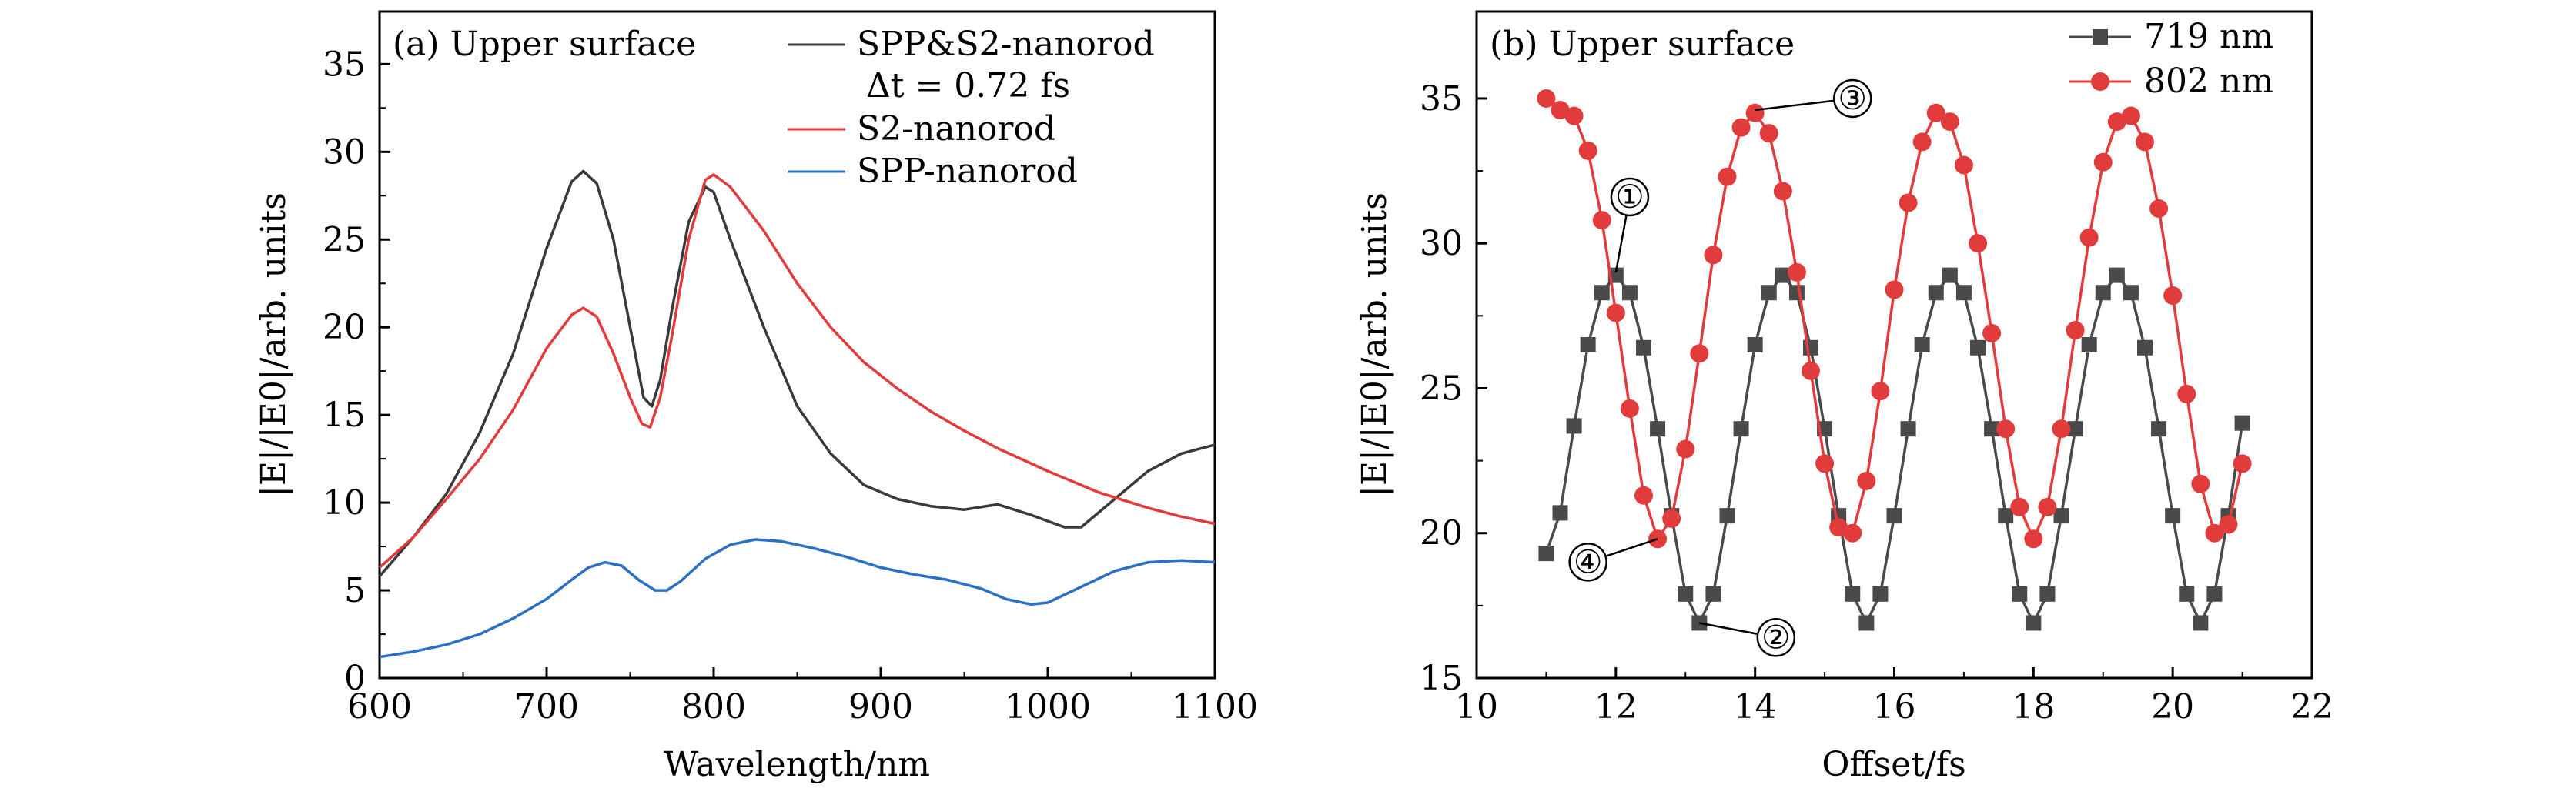  What do you see at coordinates (1375, 344) in the screenshot?
I see `panel-b-ylabel: |E|/|E0|/arb. units` at bounding box center [1375, 344].